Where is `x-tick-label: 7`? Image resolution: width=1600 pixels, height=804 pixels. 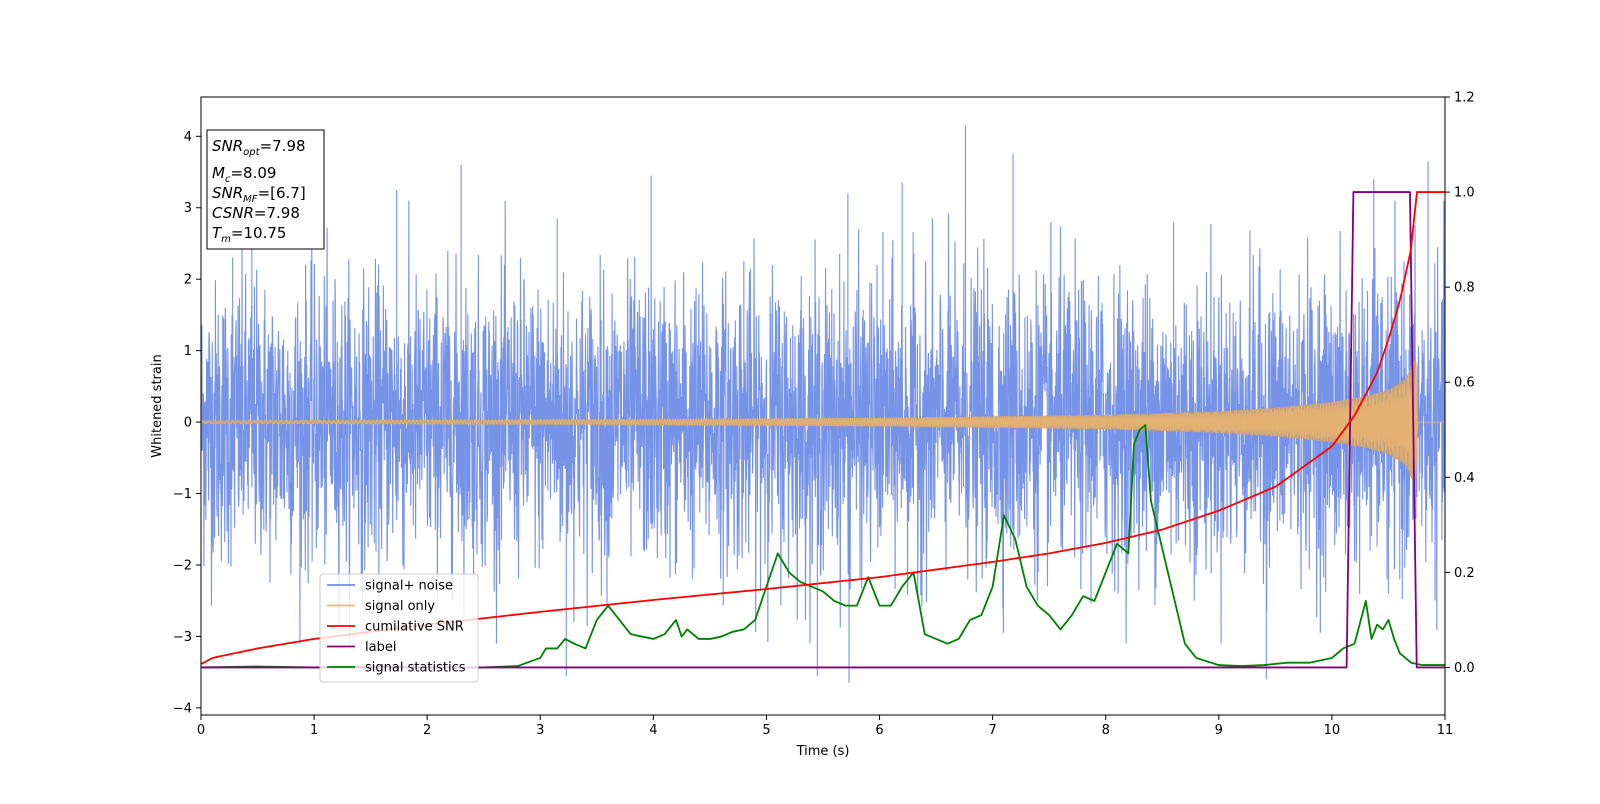 x-tick-label: 7 is located at coordinates (992, 730).